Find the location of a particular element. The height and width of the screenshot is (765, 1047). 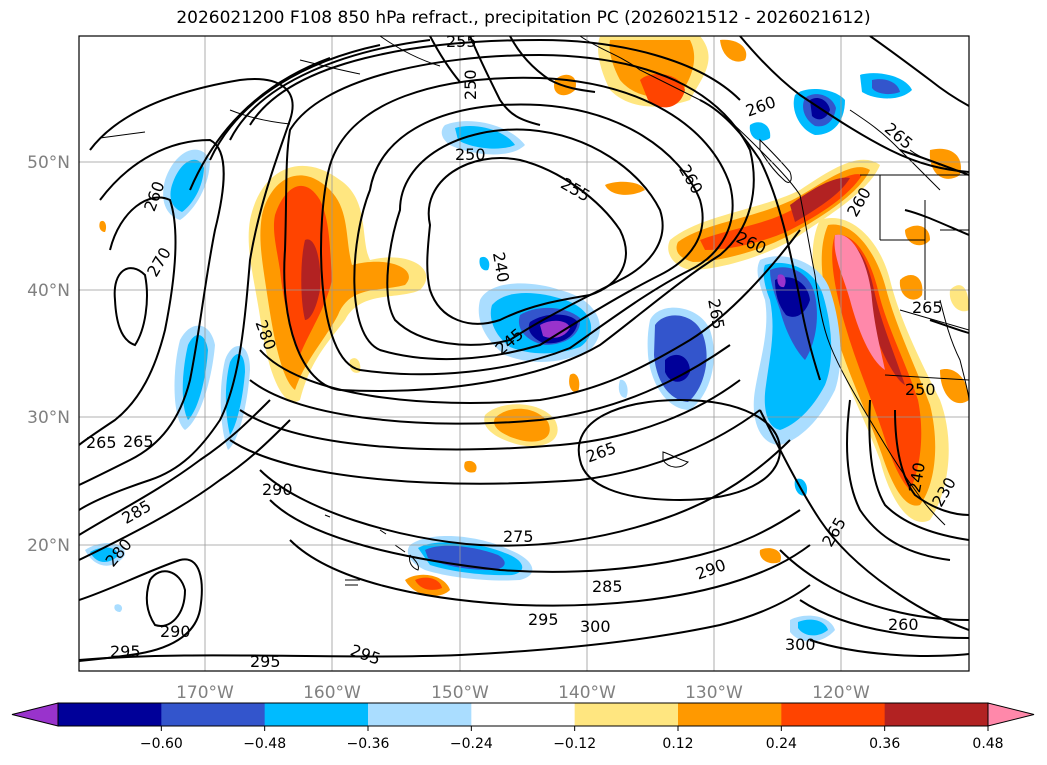

colorbar-extend-low is located at coordinates (35, 714).